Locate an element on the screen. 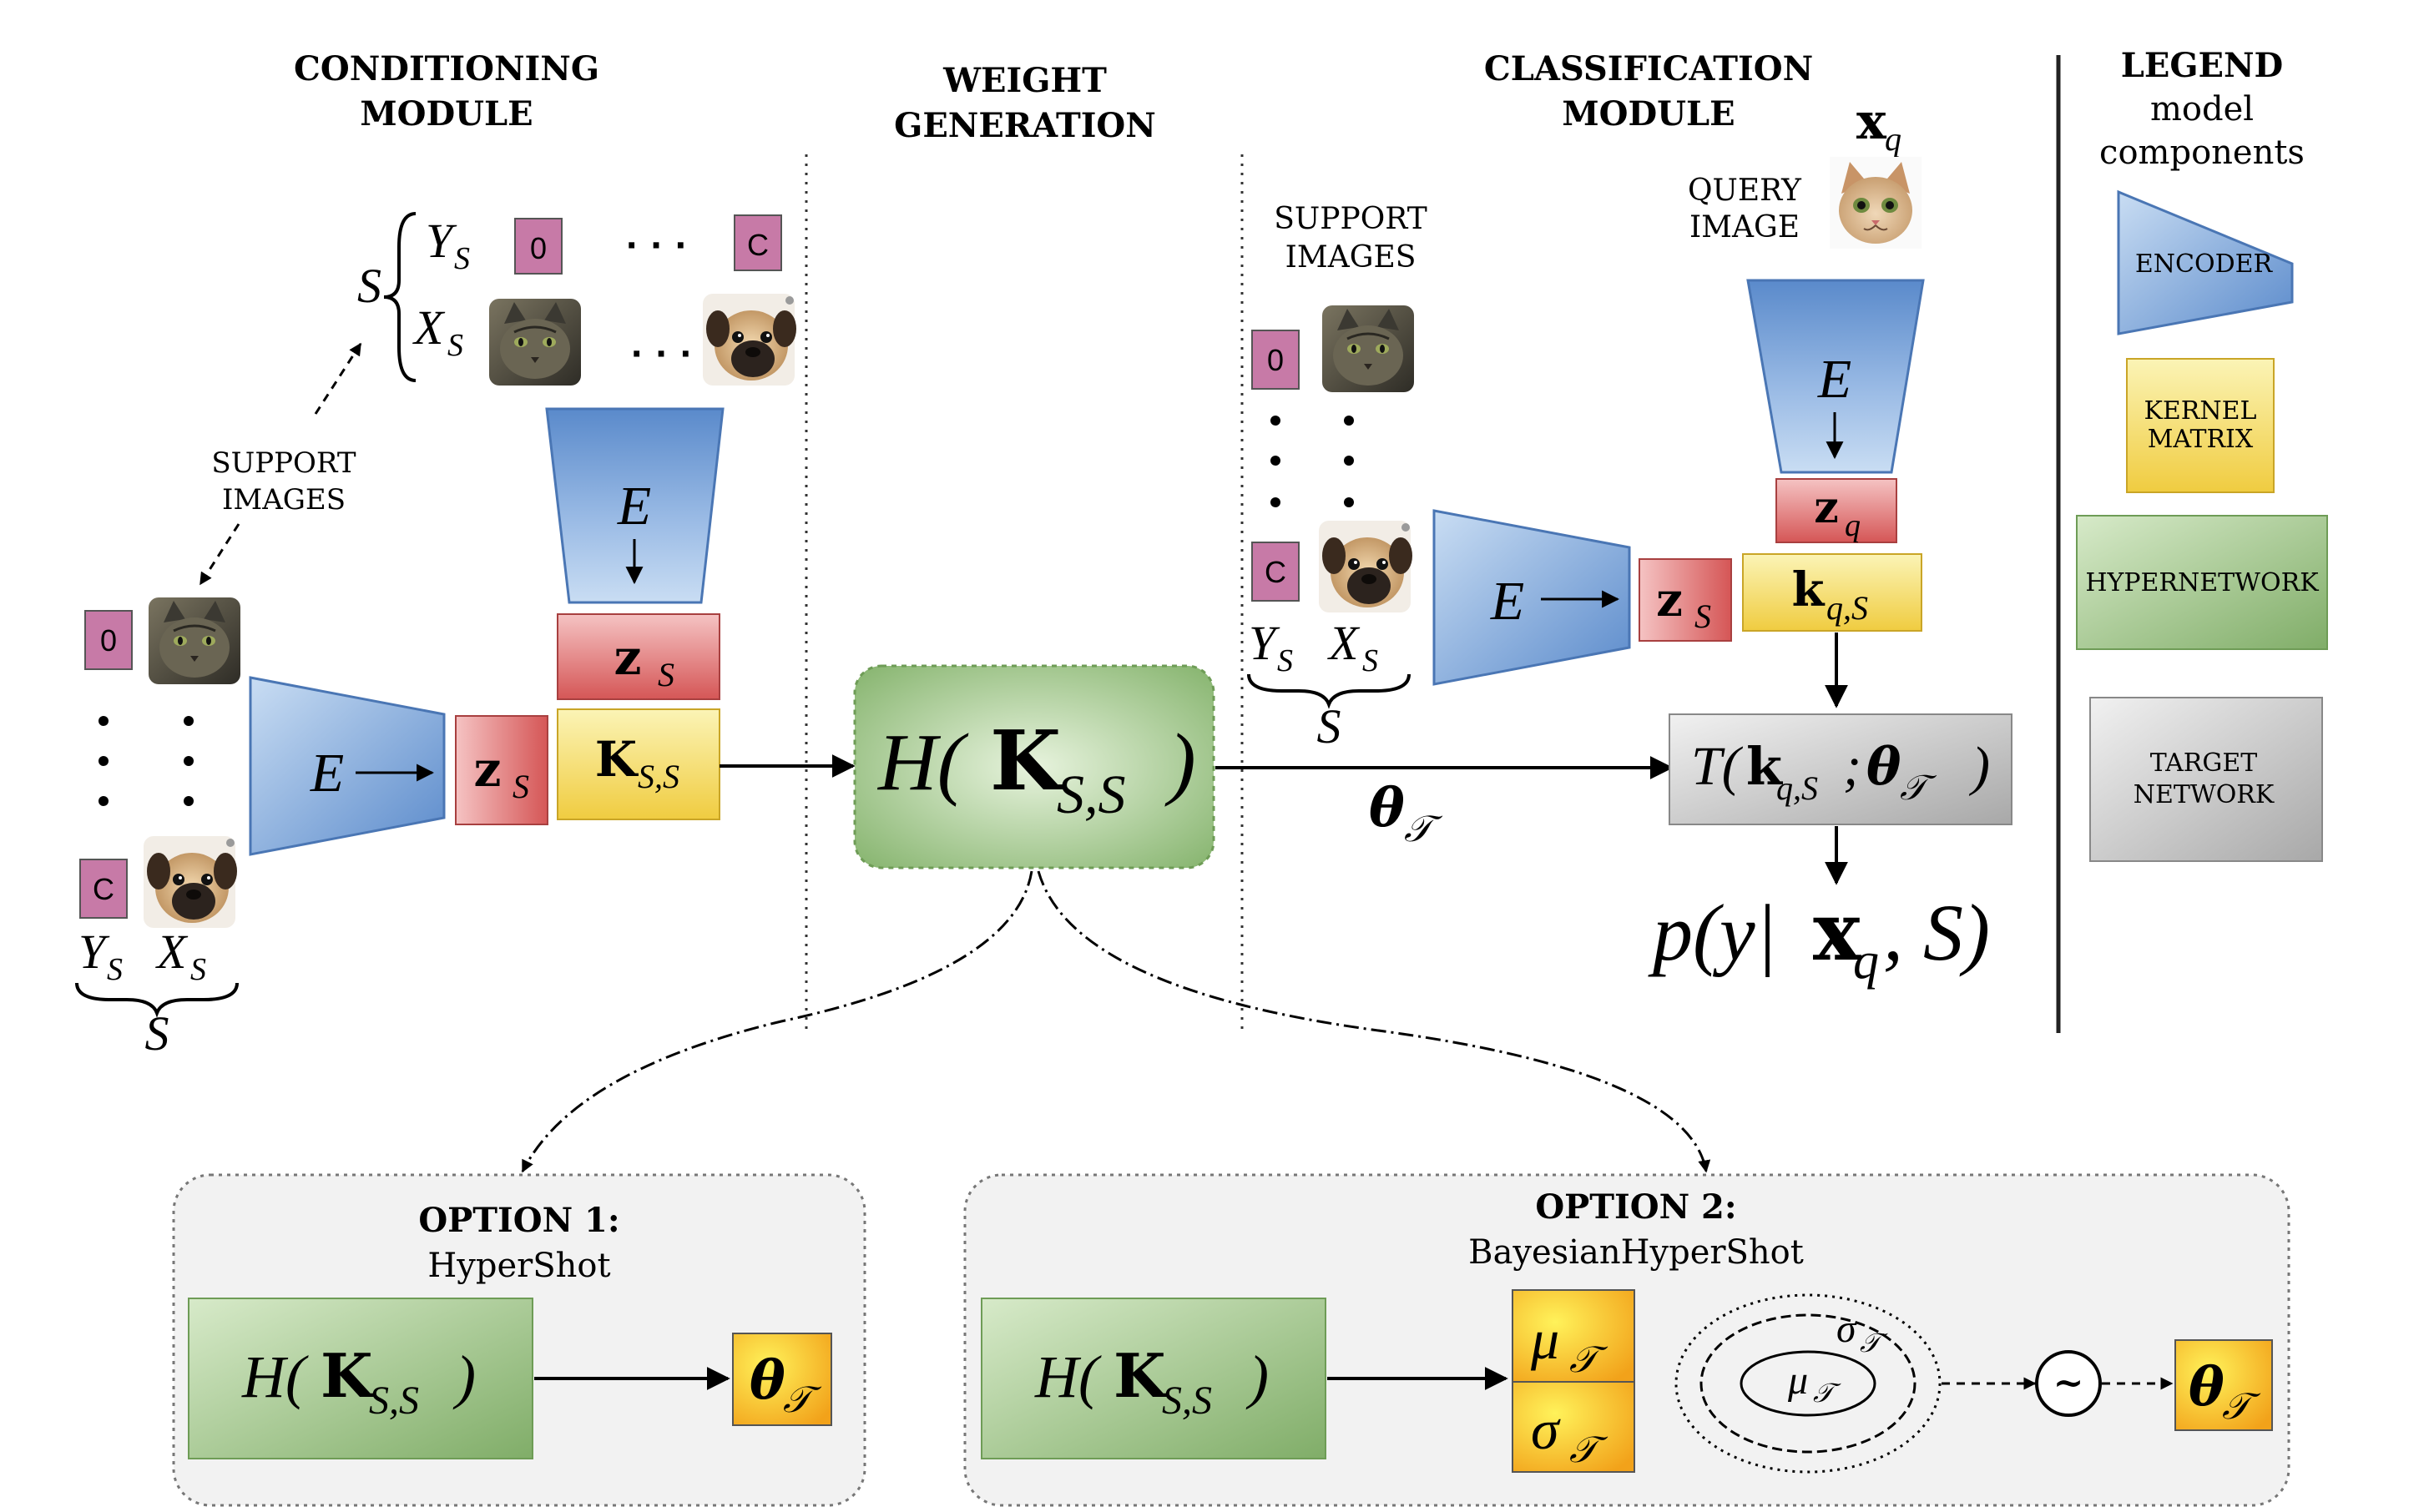 This screenshot has height=1512, width=2424. class-label-c-left is located at coordinates (103, 889).